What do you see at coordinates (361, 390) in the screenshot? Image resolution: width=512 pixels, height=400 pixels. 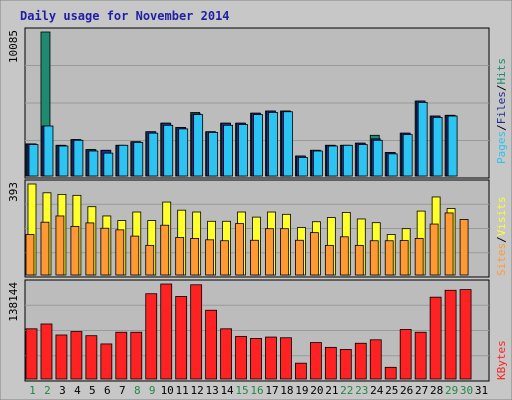 I see `day-label: 23` at bounding box center [361, 390].